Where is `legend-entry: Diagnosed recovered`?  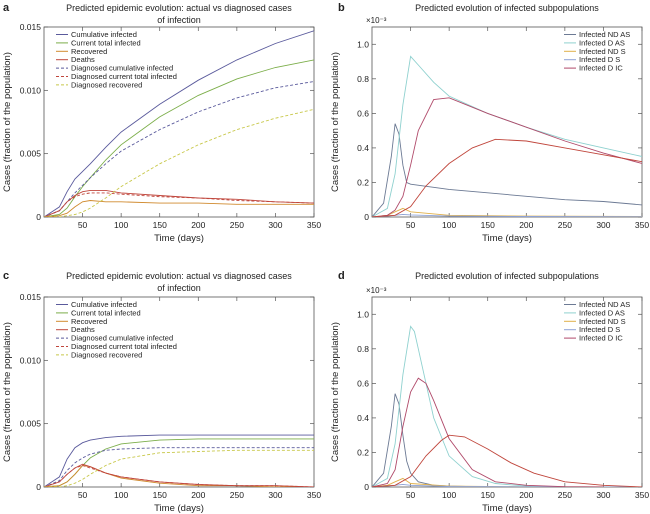
legend-entry: Diagnosed recovered is located at coordinates (106, 354).